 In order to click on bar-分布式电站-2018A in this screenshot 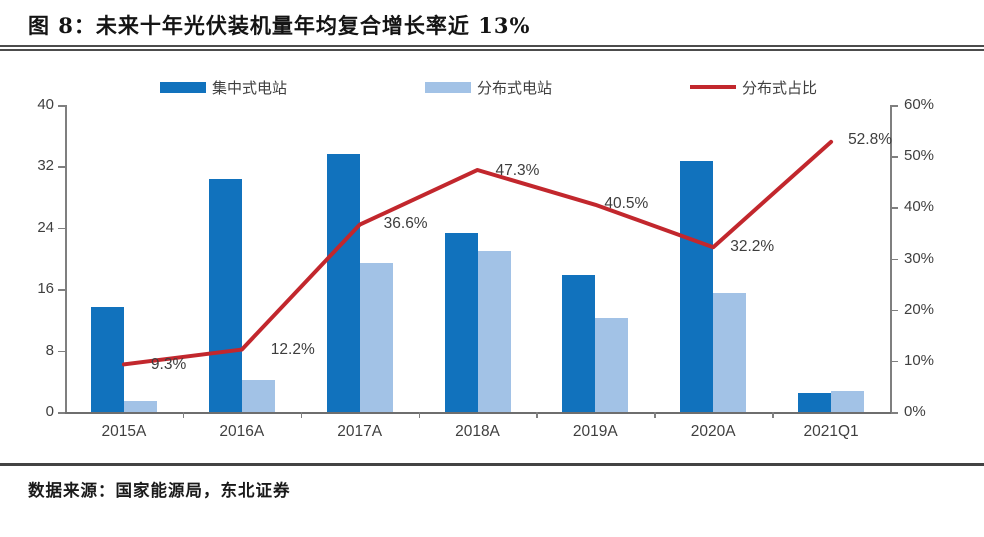, I will do `click(494, 331)`.